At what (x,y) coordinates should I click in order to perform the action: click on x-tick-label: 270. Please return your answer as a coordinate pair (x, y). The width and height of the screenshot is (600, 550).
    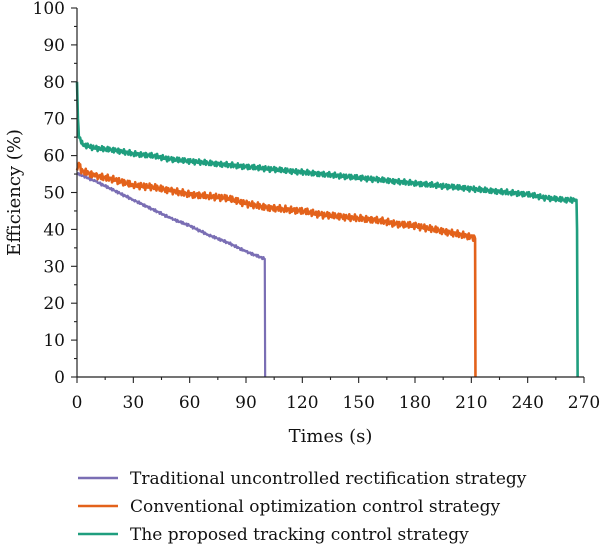
    Looking at the image, I should click on (584, 403).